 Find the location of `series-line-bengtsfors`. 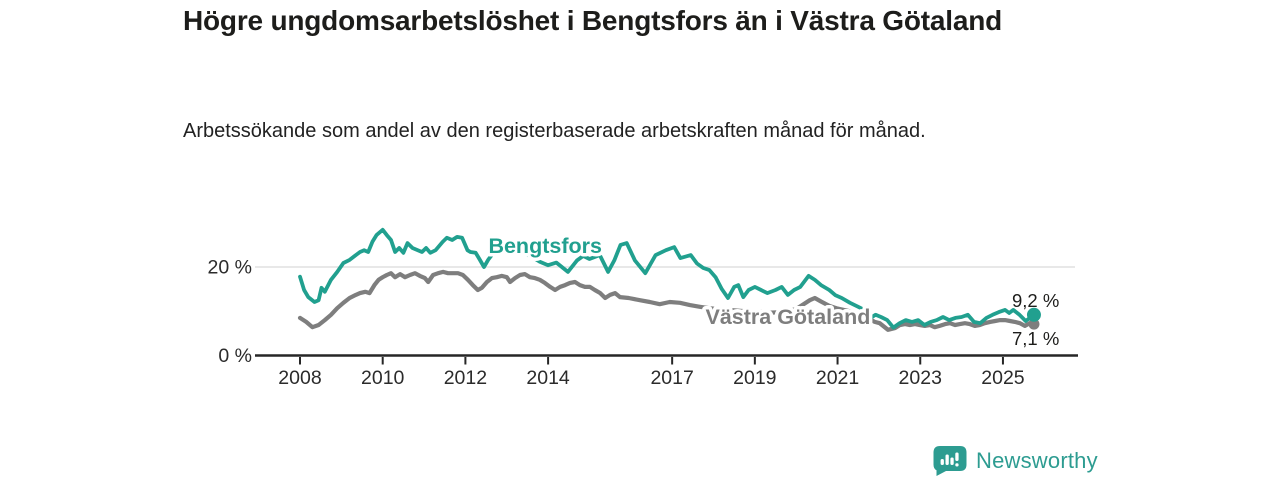

series-line-bengtsfors is located at coordinates (667, 278).